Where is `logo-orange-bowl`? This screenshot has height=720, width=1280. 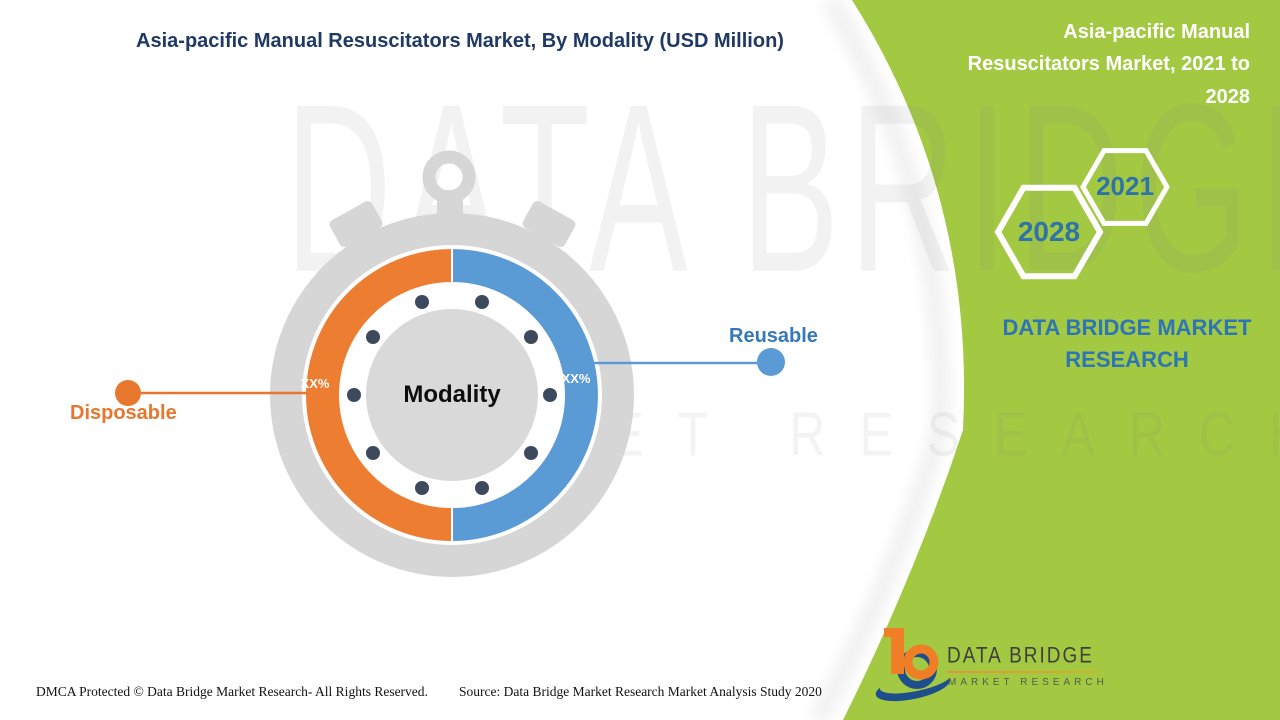
logo-orange-bowl is located at coordinates (921, 662).